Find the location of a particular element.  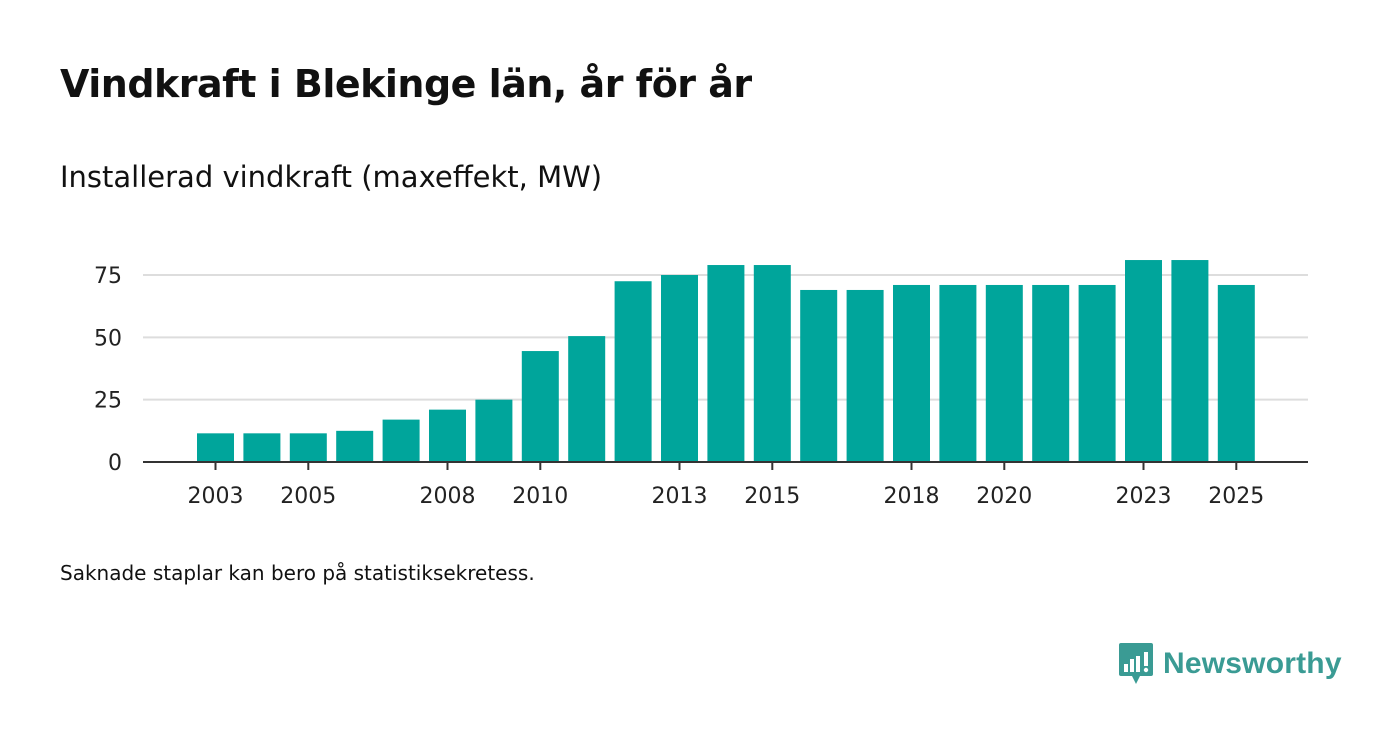

bar-2008 is located at coordinates (447, 435).